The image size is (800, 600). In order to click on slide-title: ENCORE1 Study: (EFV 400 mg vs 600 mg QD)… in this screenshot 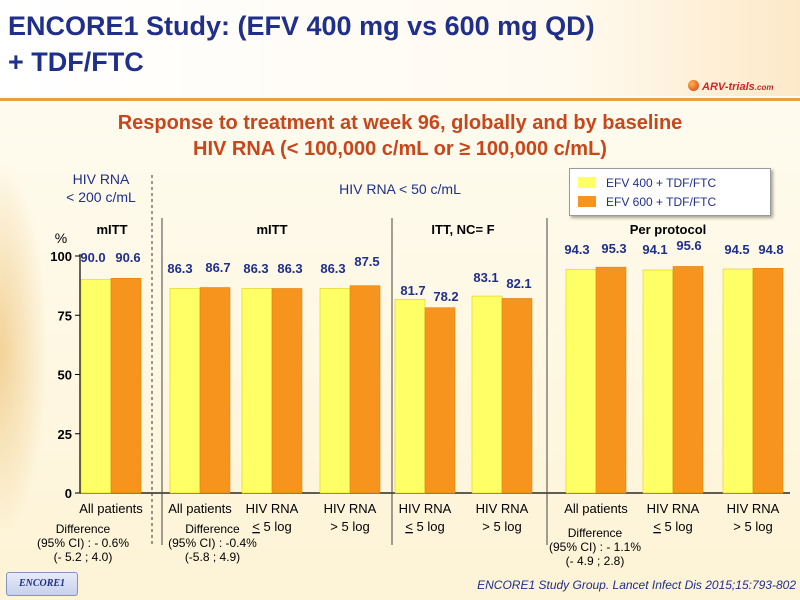, I will do `click(353, 44)`.